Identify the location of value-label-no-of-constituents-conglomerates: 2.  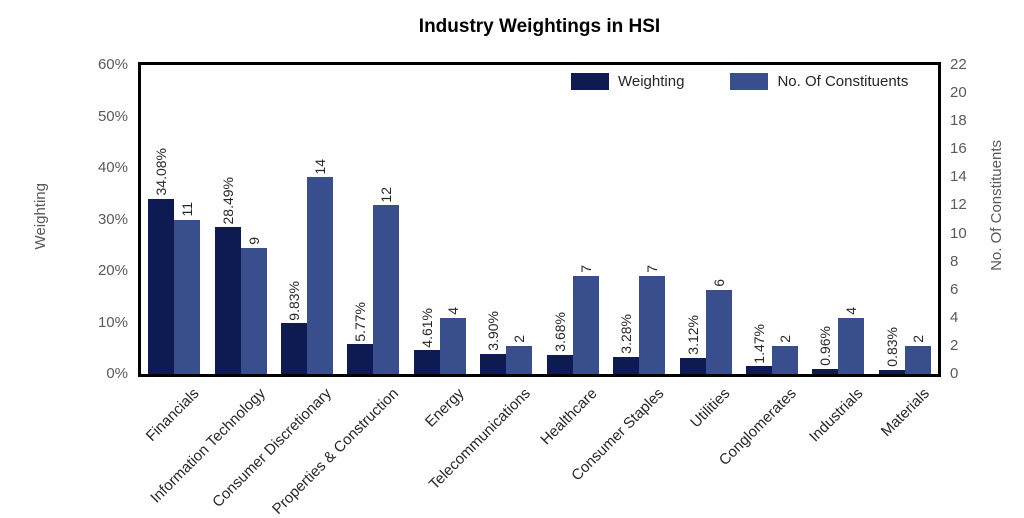
(784, 339).